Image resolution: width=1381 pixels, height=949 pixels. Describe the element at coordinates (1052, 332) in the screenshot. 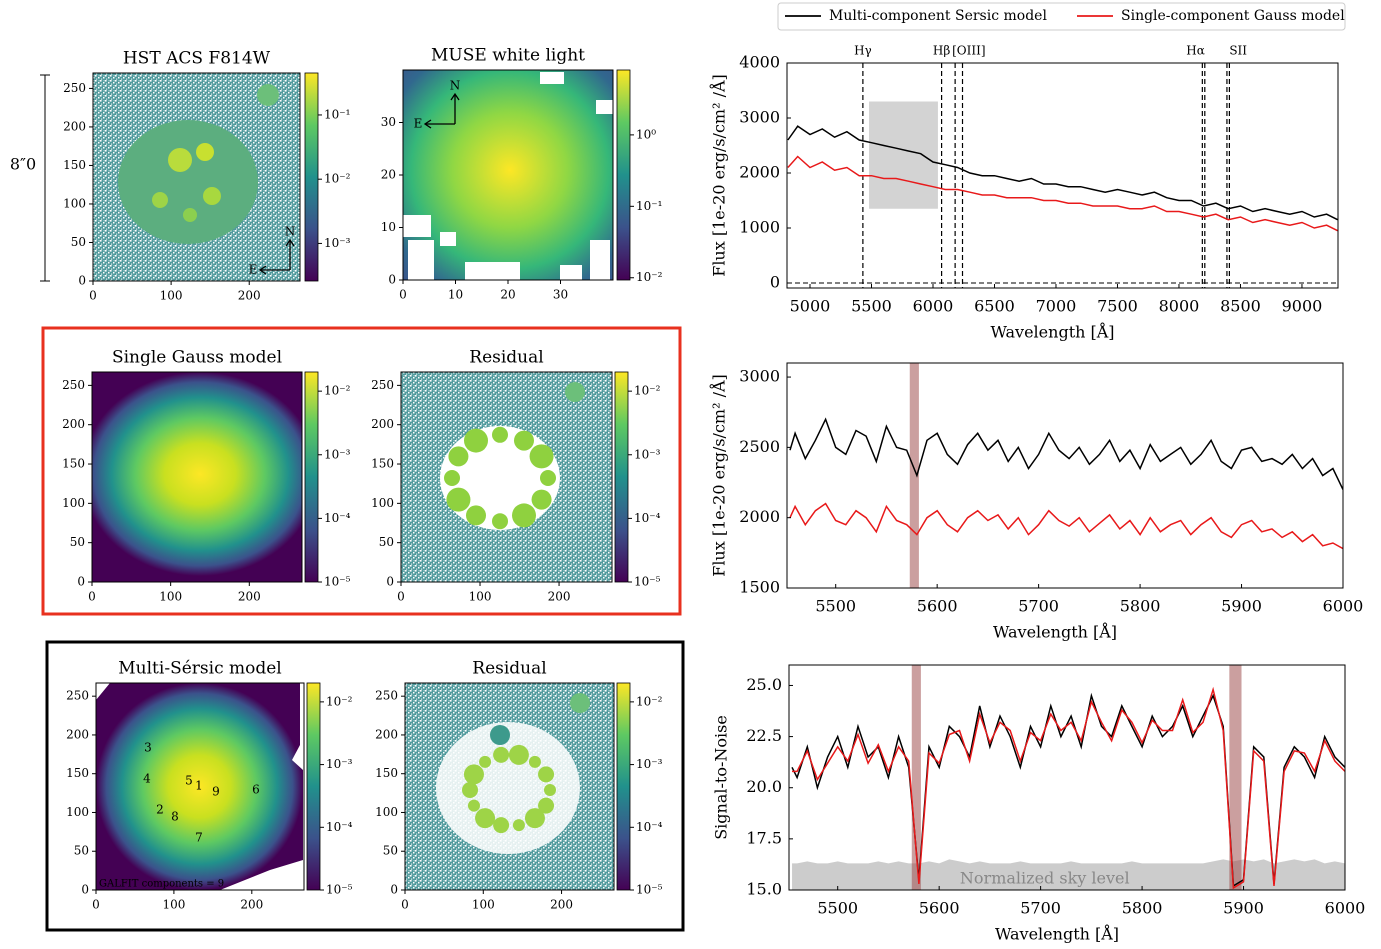

I see `x-axis-label: Wavelength [Å]` at that location.